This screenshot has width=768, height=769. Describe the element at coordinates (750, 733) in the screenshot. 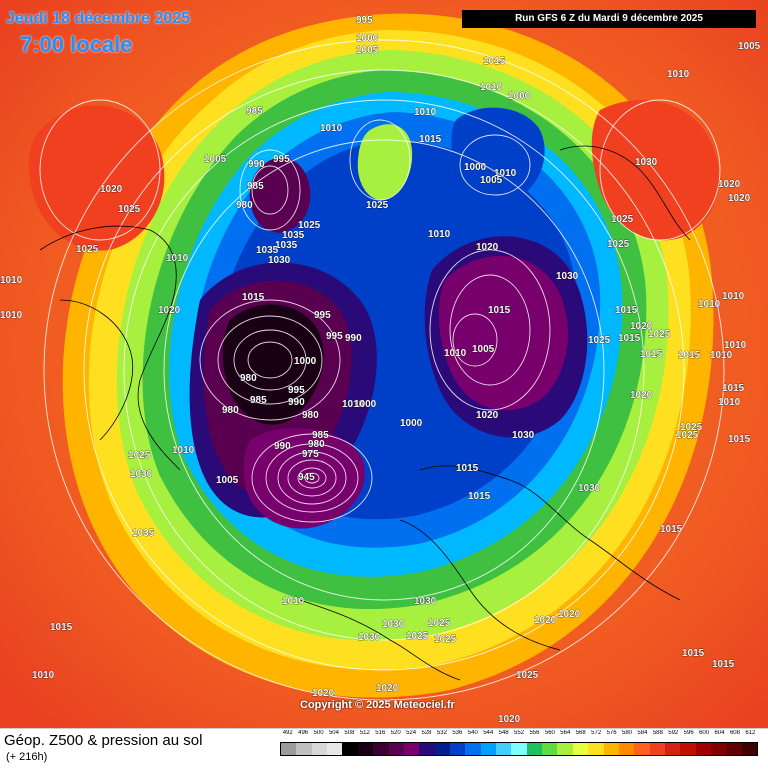

I see `legend-label: 612` at that location.